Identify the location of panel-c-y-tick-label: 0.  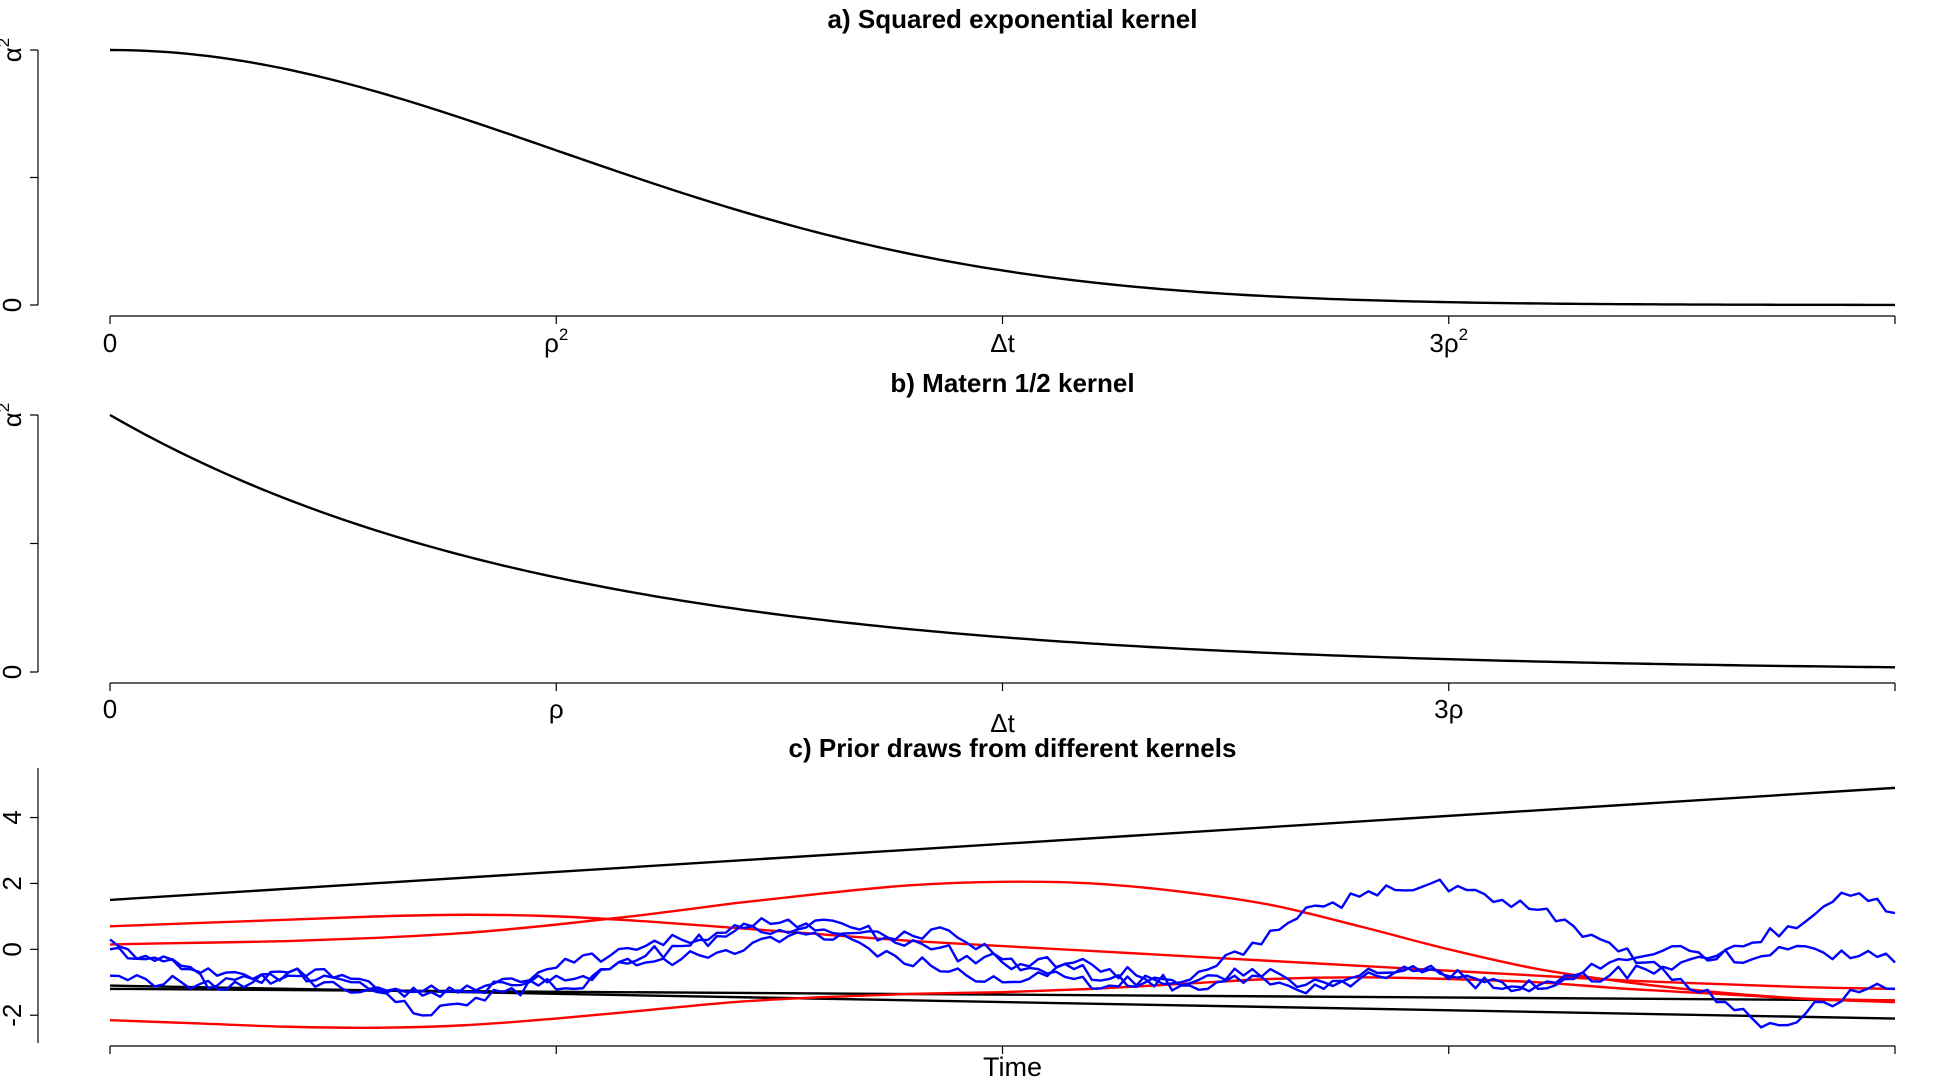
(13, 949).